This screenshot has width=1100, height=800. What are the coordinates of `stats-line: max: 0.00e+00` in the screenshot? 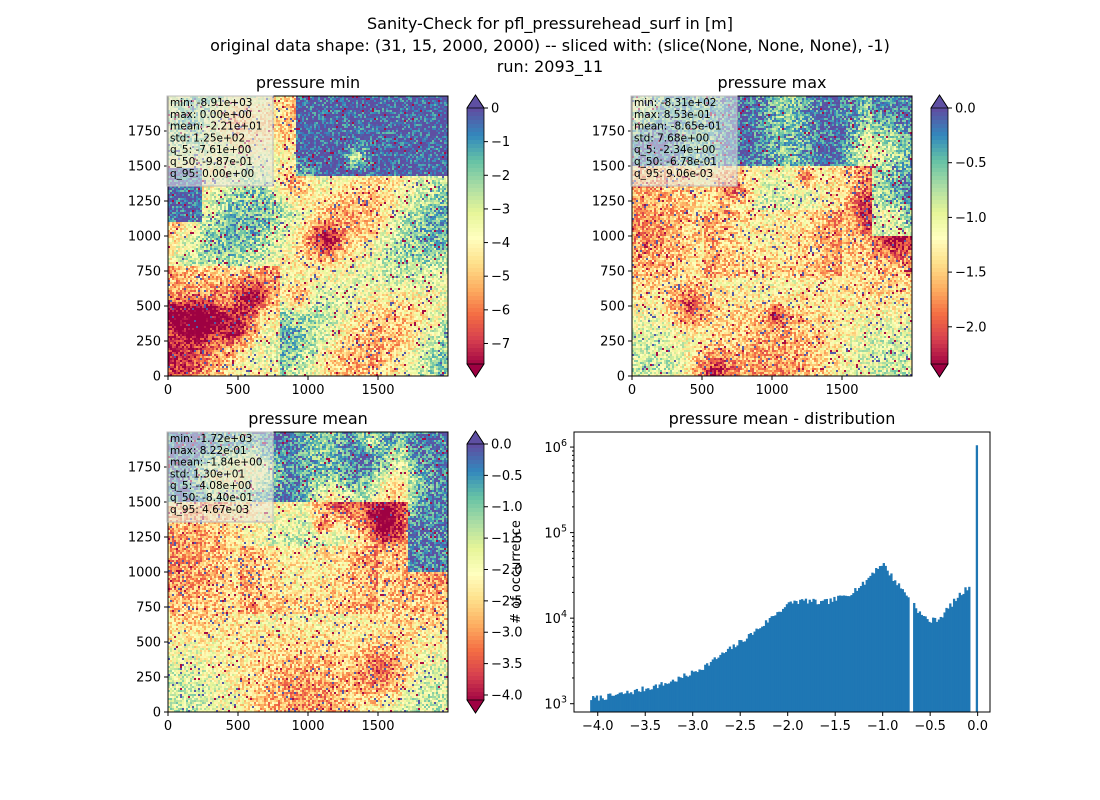 It's located at (211, 115).